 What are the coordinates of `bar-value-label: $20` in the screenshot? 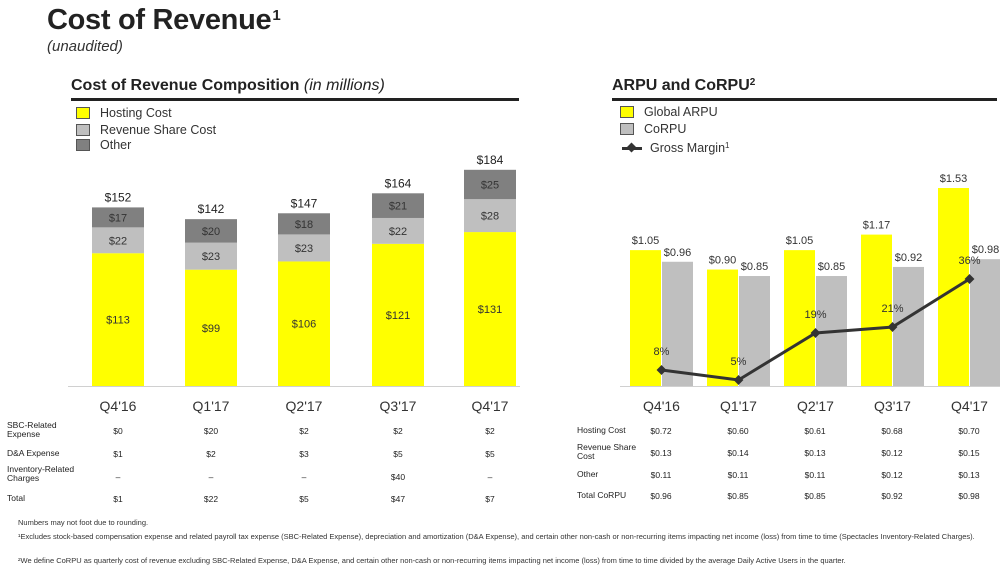 It's located at (211, 232).